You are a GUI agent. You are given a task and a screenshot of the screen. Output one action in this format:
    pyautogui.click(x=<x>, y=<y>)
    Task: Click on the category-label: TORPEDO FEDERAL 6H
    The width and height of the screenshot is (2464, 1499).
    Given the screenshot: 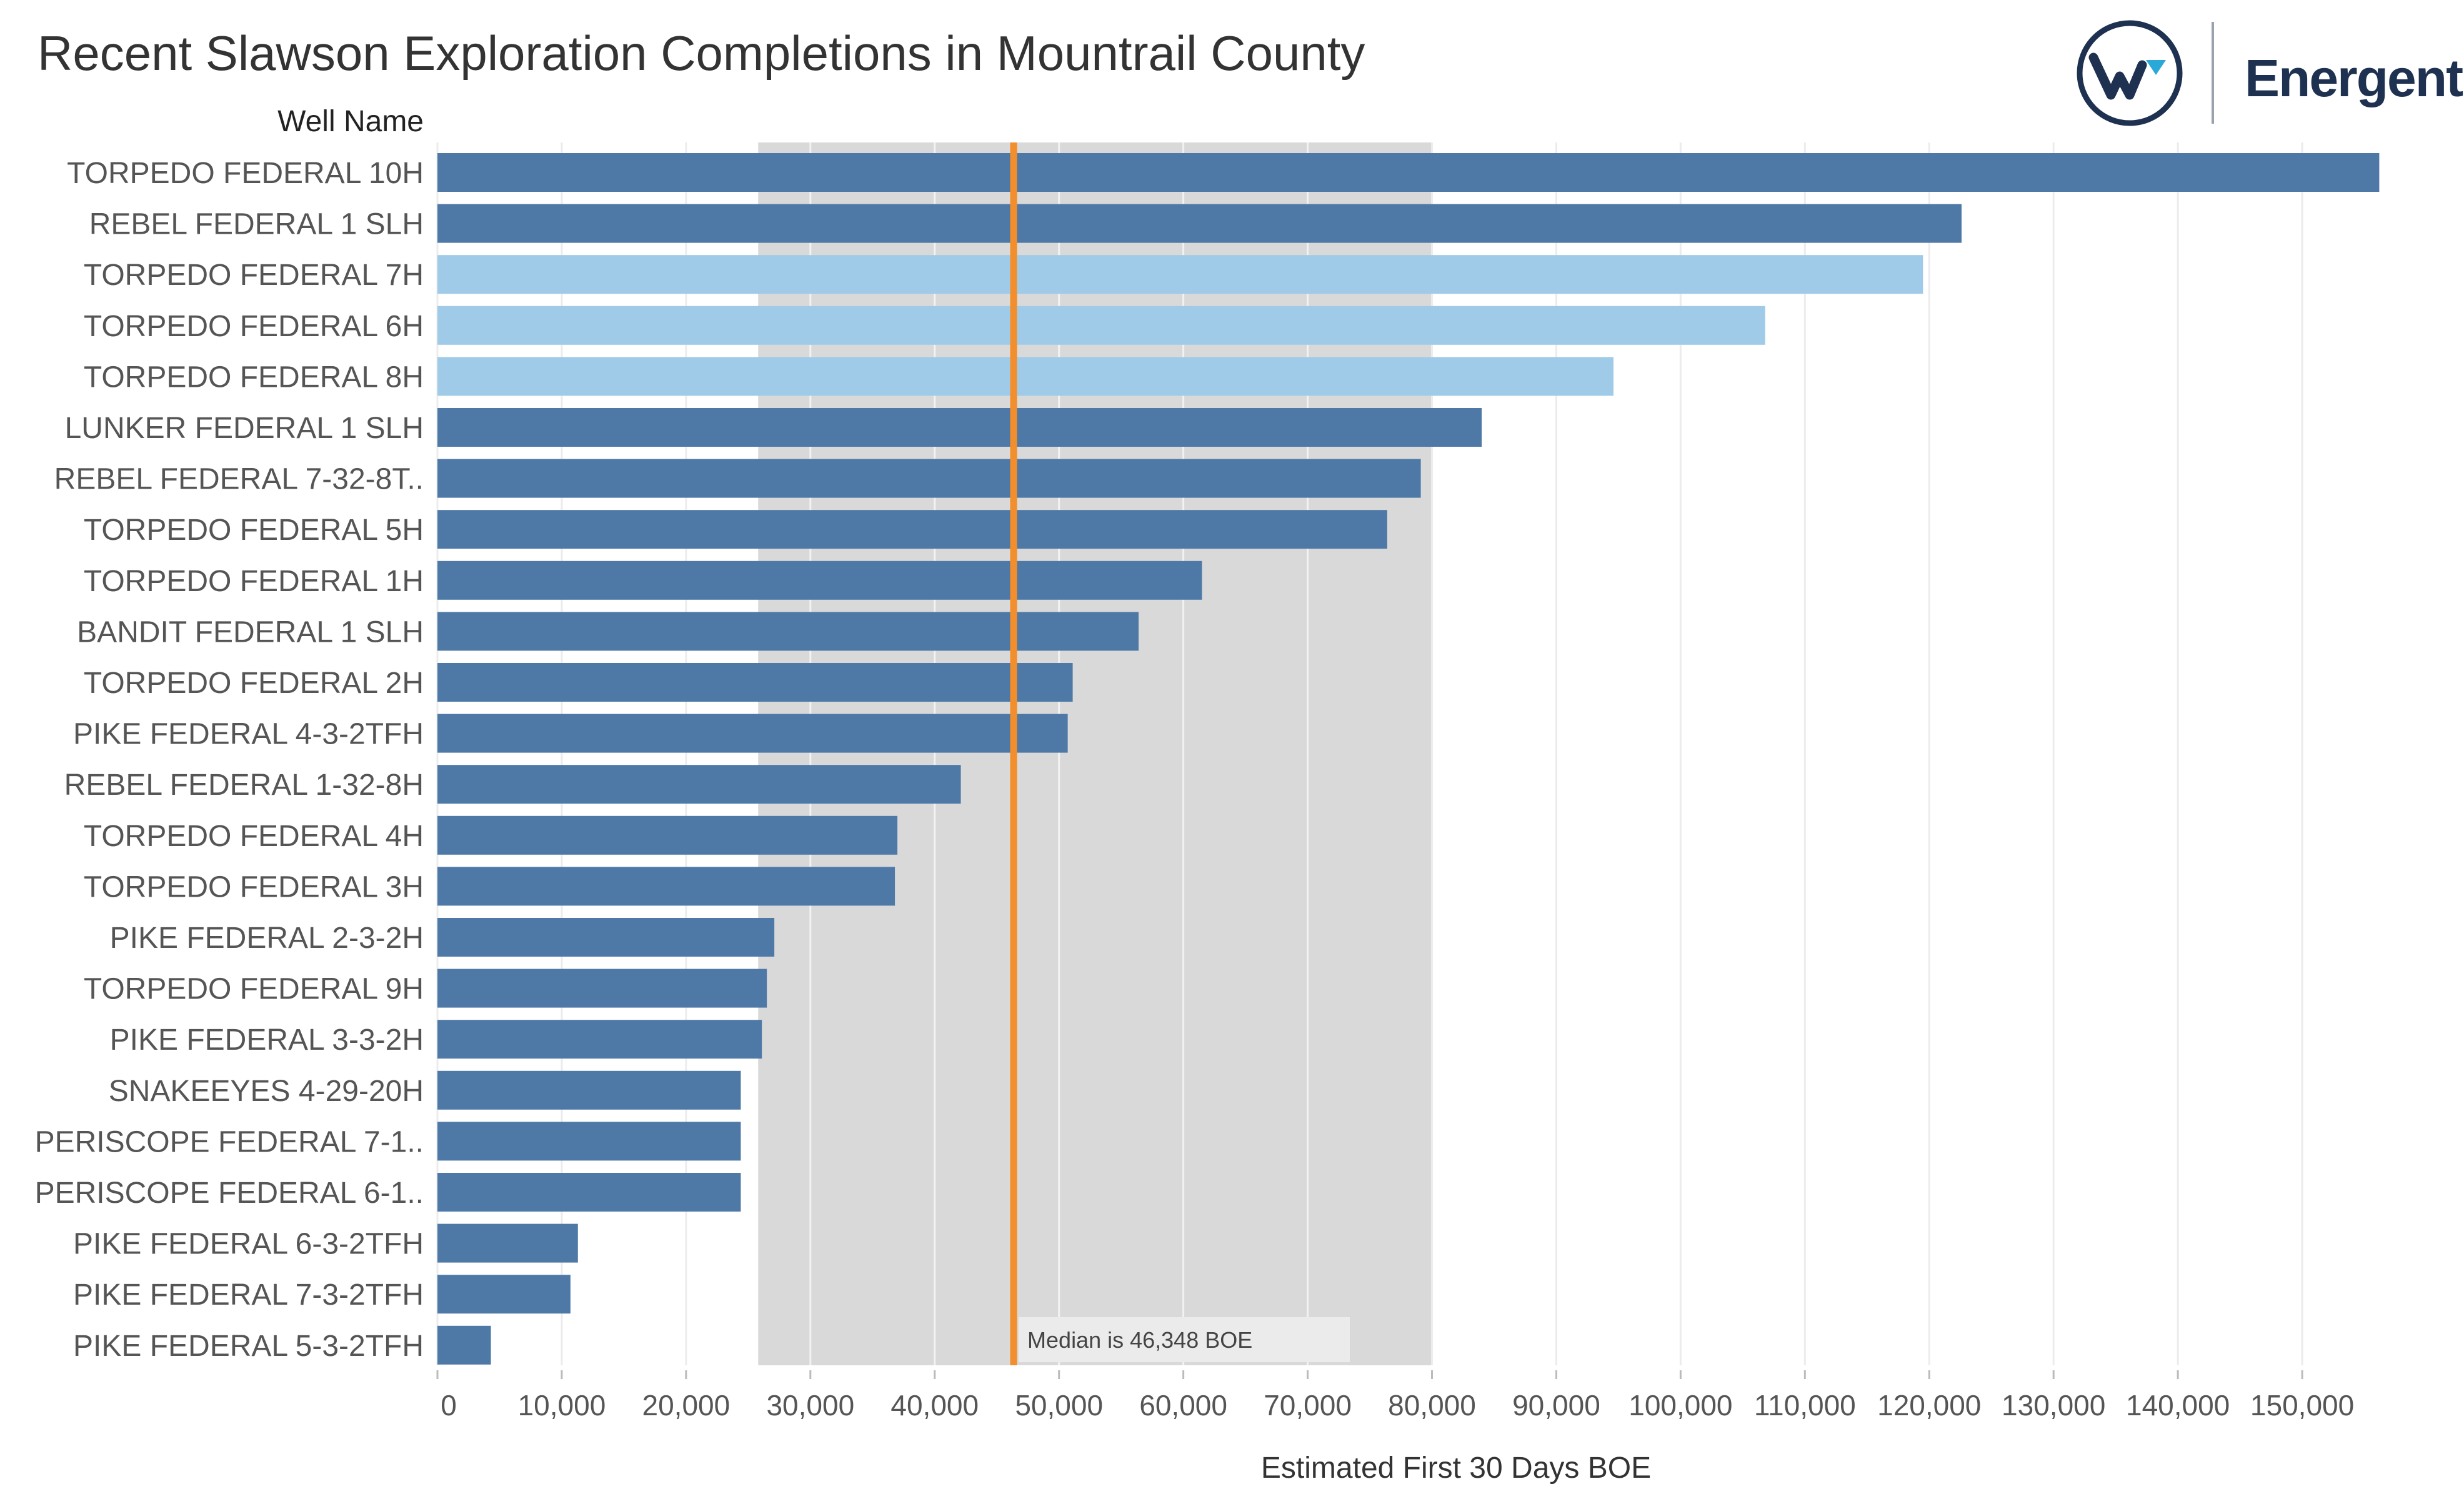 What is the action you would take?
    pyautogui.click(x=254, y=326)
    